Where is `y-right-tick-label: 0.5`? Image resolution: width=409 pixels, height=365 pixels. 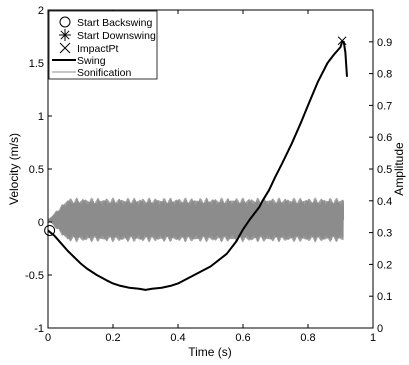 y-right-tick-label: 0.5 is located at coordinates (384, 170).